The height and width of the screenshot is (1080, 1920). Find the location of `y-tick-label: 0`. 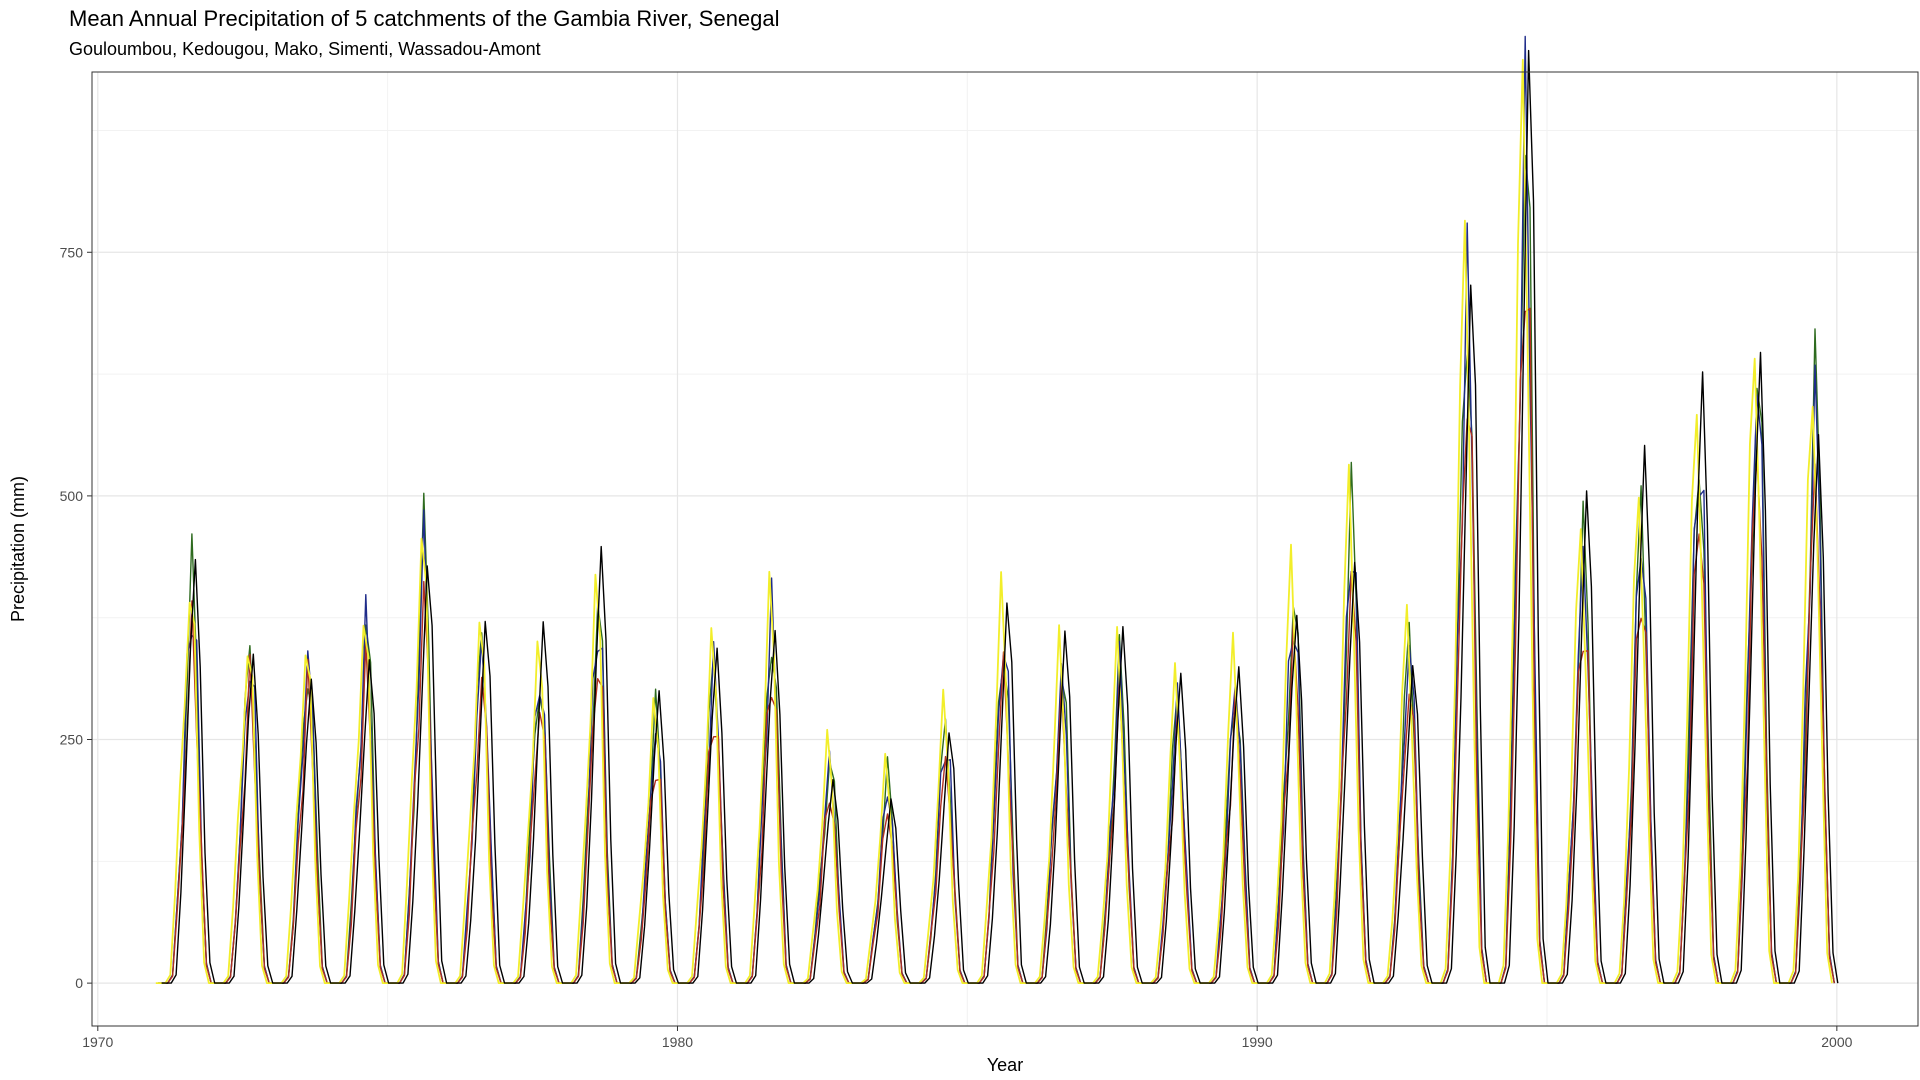

y-tick-label: 0 is located at coordinates (79, 983).